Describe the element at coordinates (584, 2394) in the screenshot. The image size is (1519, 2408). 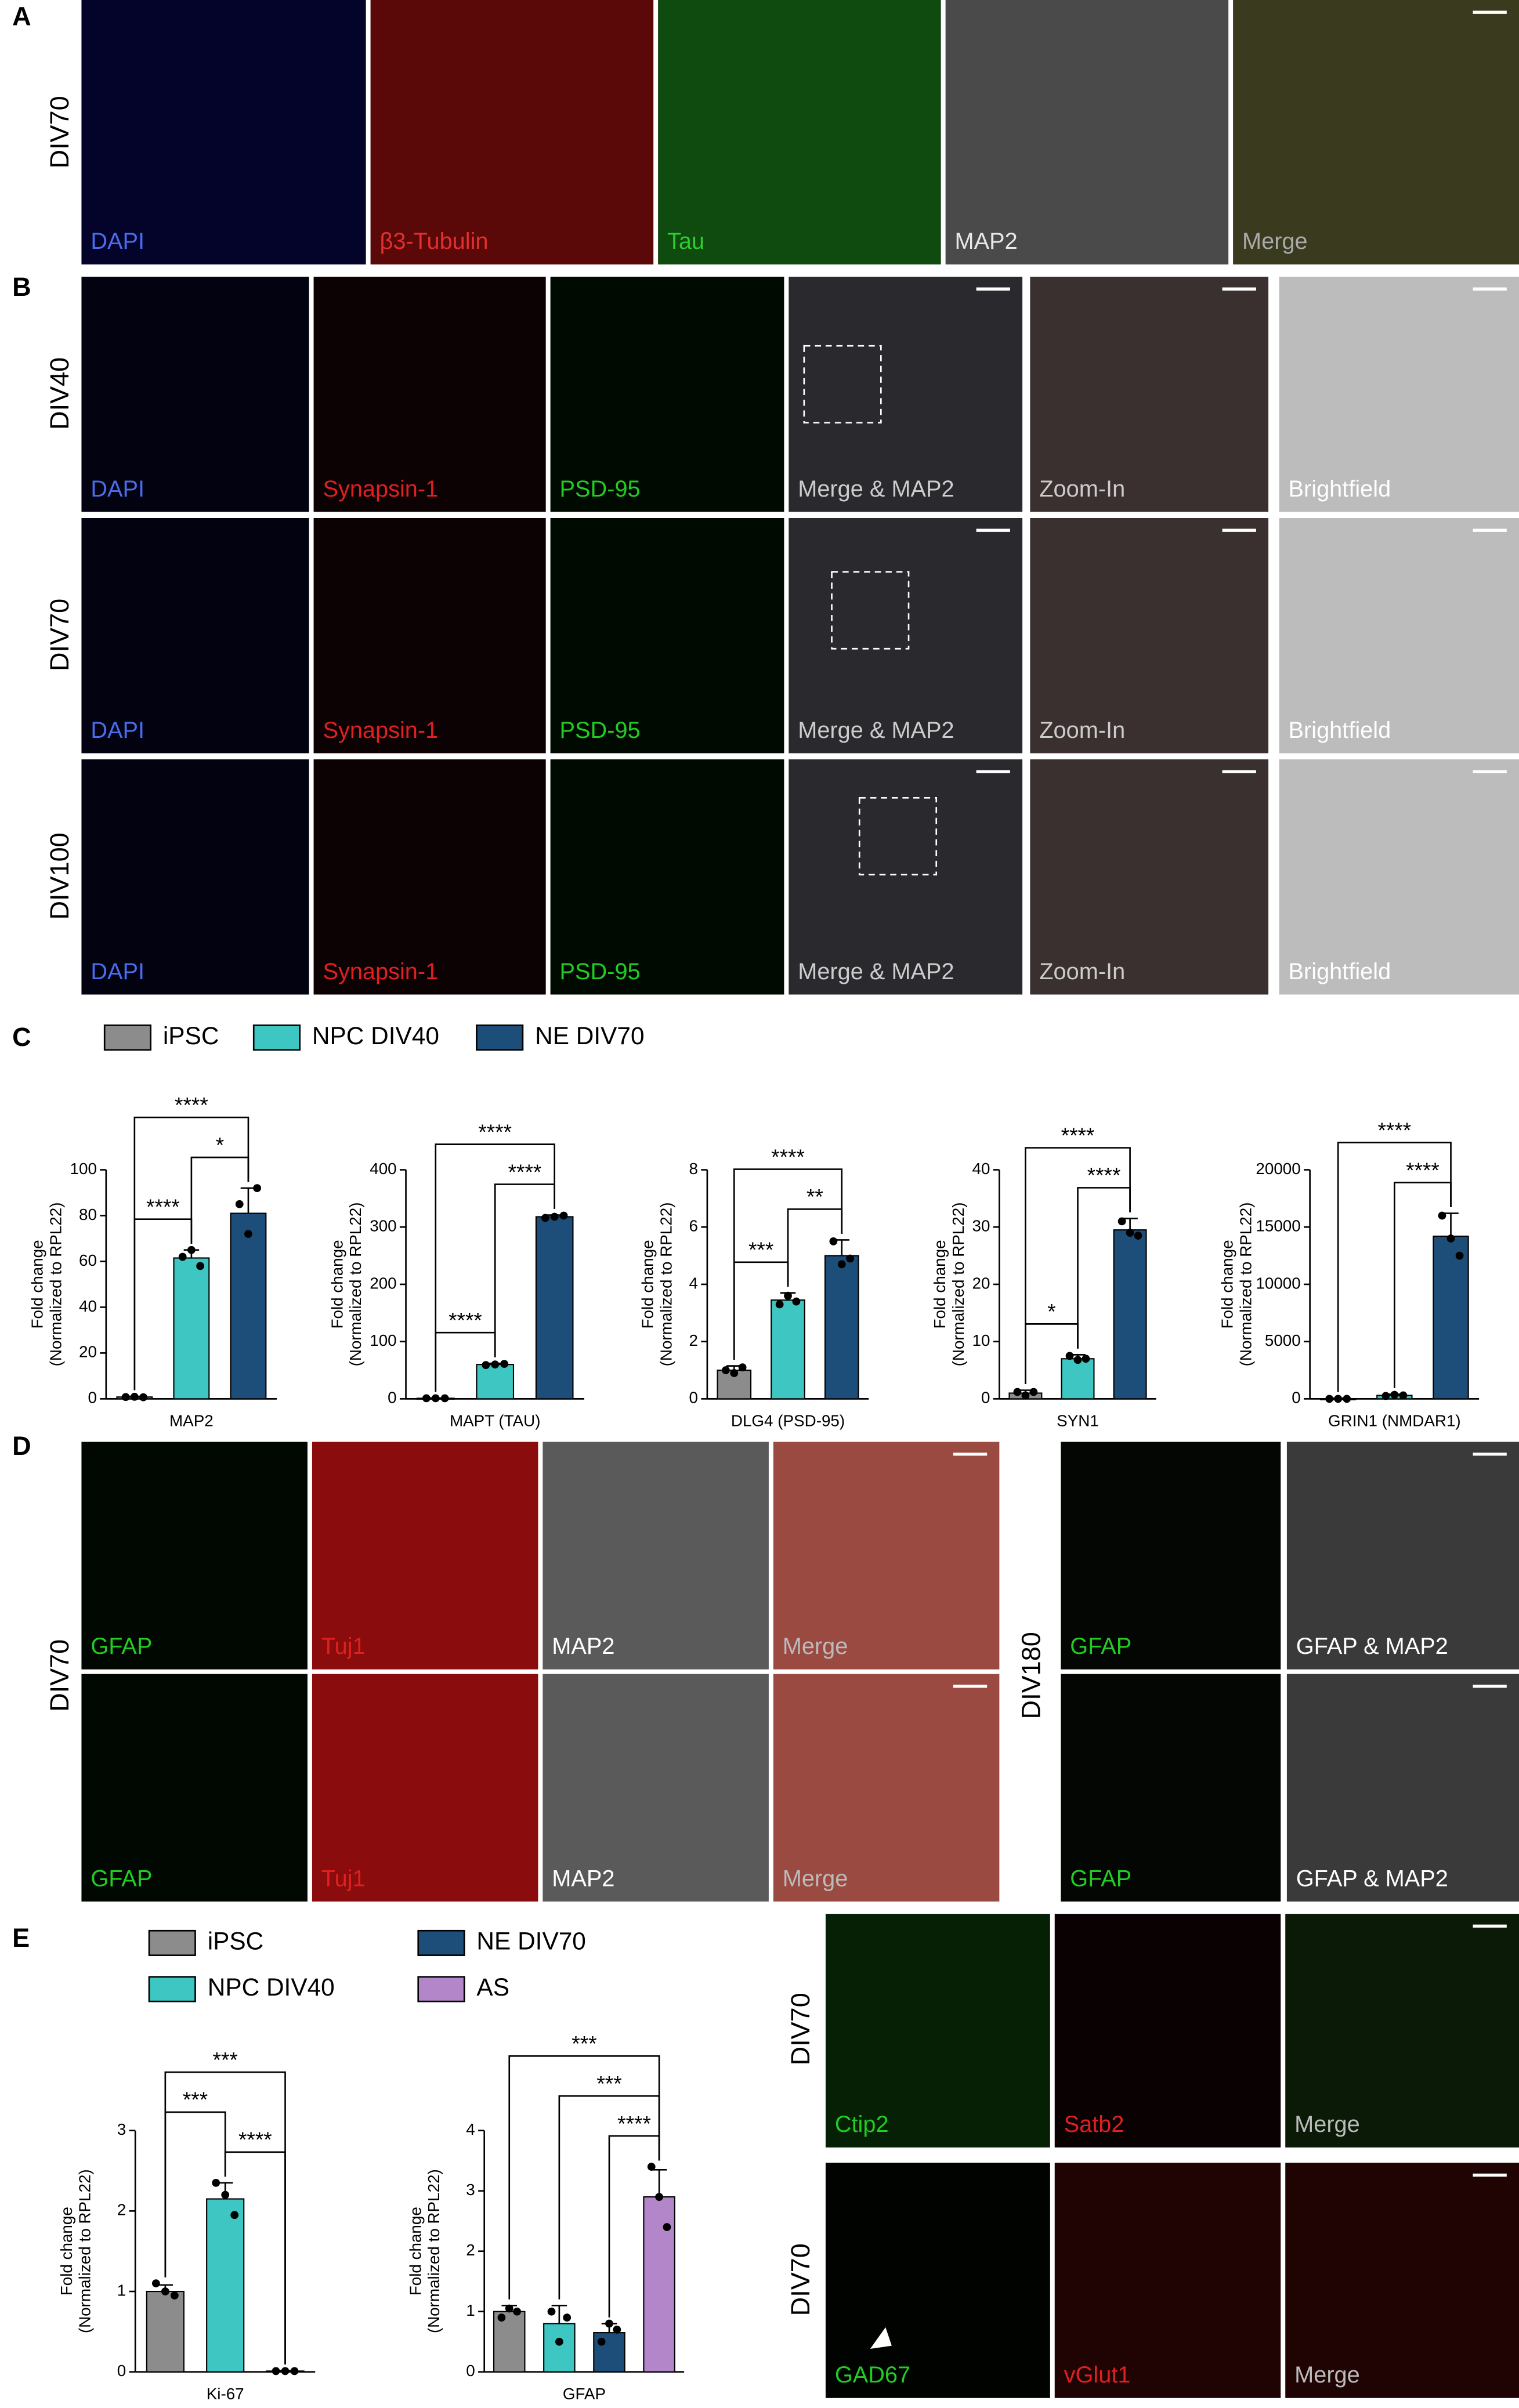
I see `x-axis-label: GFAP` at that location.